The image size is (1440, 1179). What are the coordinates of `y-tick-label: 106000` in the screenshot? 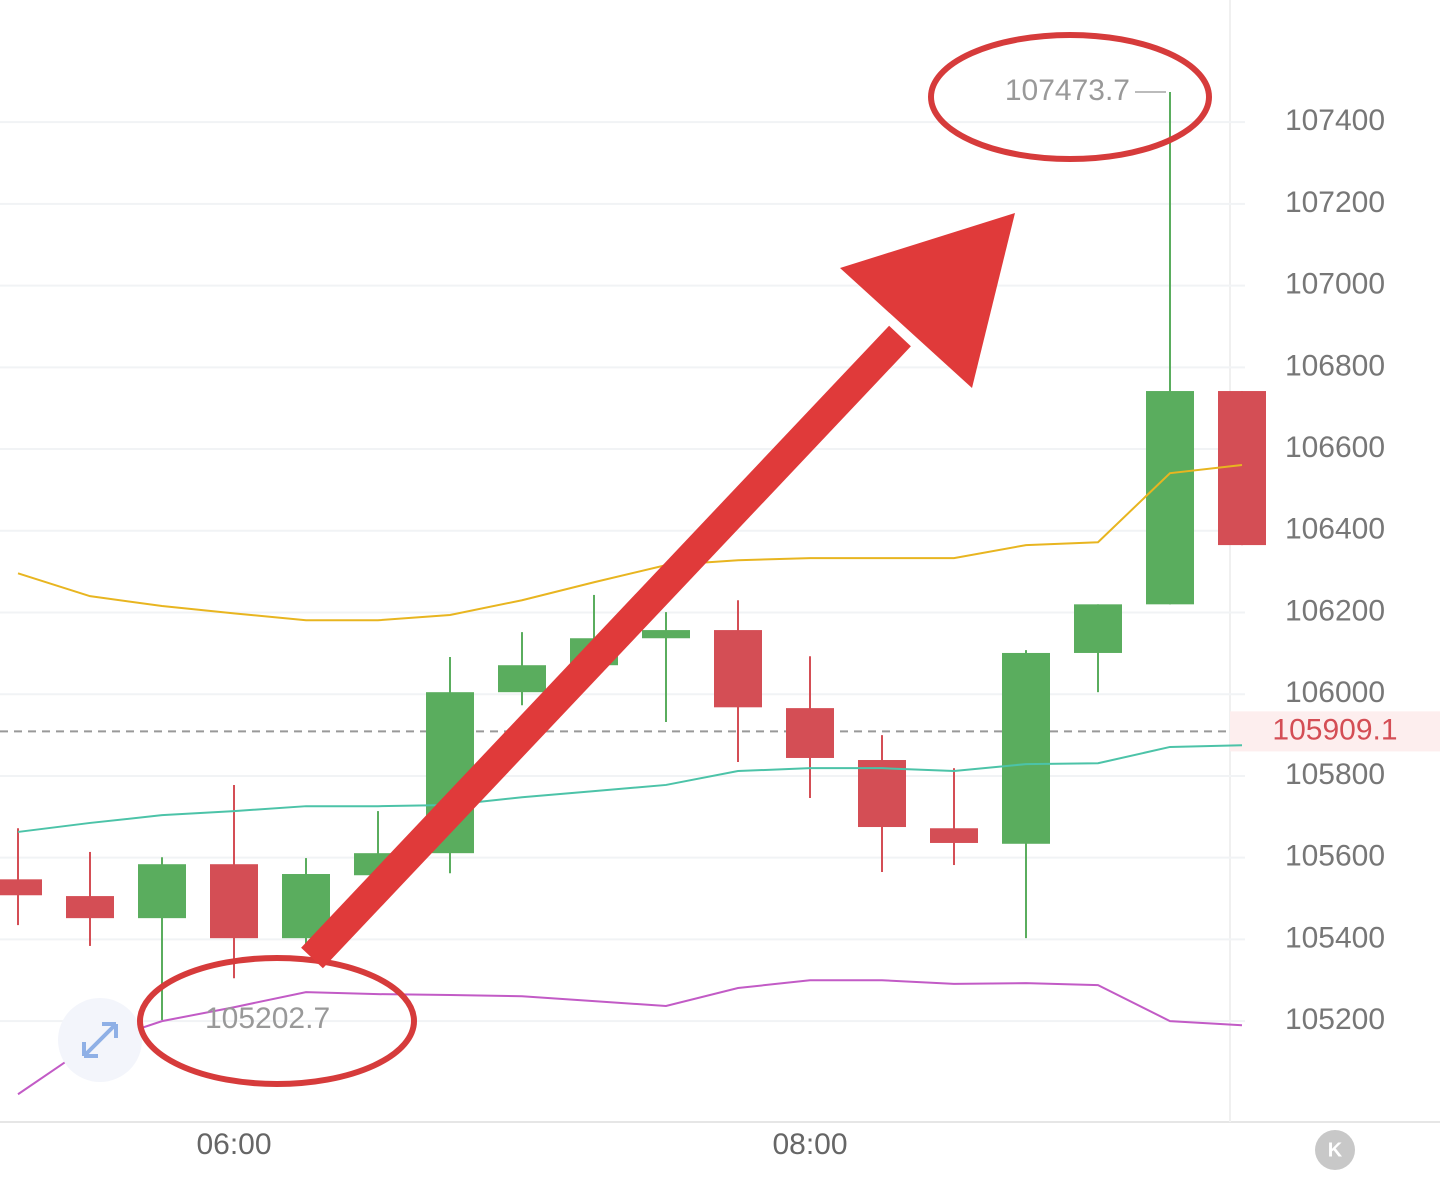 It's located at (1335, 692).